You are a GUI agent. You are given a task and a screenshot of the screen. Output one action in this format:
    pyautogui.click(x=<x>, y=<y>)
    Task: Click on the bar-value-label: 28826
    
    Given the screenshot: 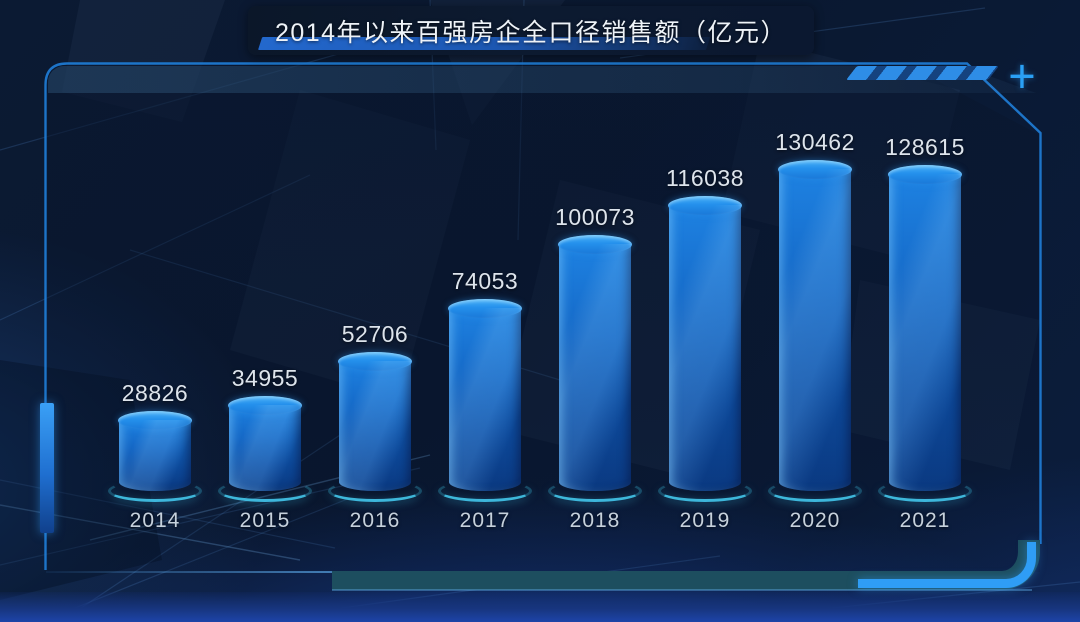 What is the action you would take?
    pyautogui.click(x=155, y=393)
    